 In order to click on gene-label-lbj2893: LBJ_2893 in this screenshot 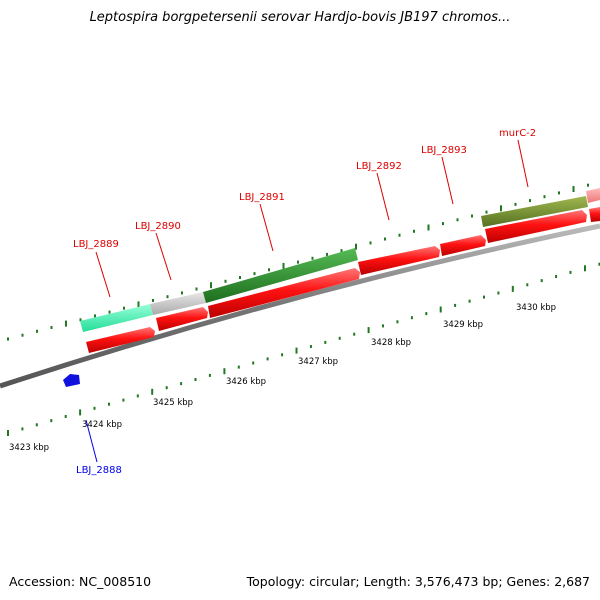, I will do `click(444, 150)`.